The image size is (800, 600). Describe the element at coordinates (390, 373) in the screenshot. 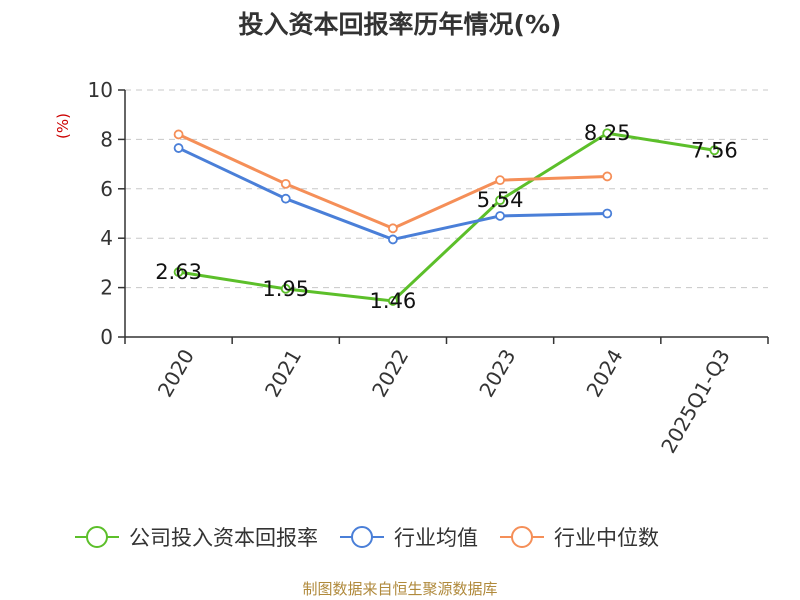

I see `x-tick-label: 2022` at that location.